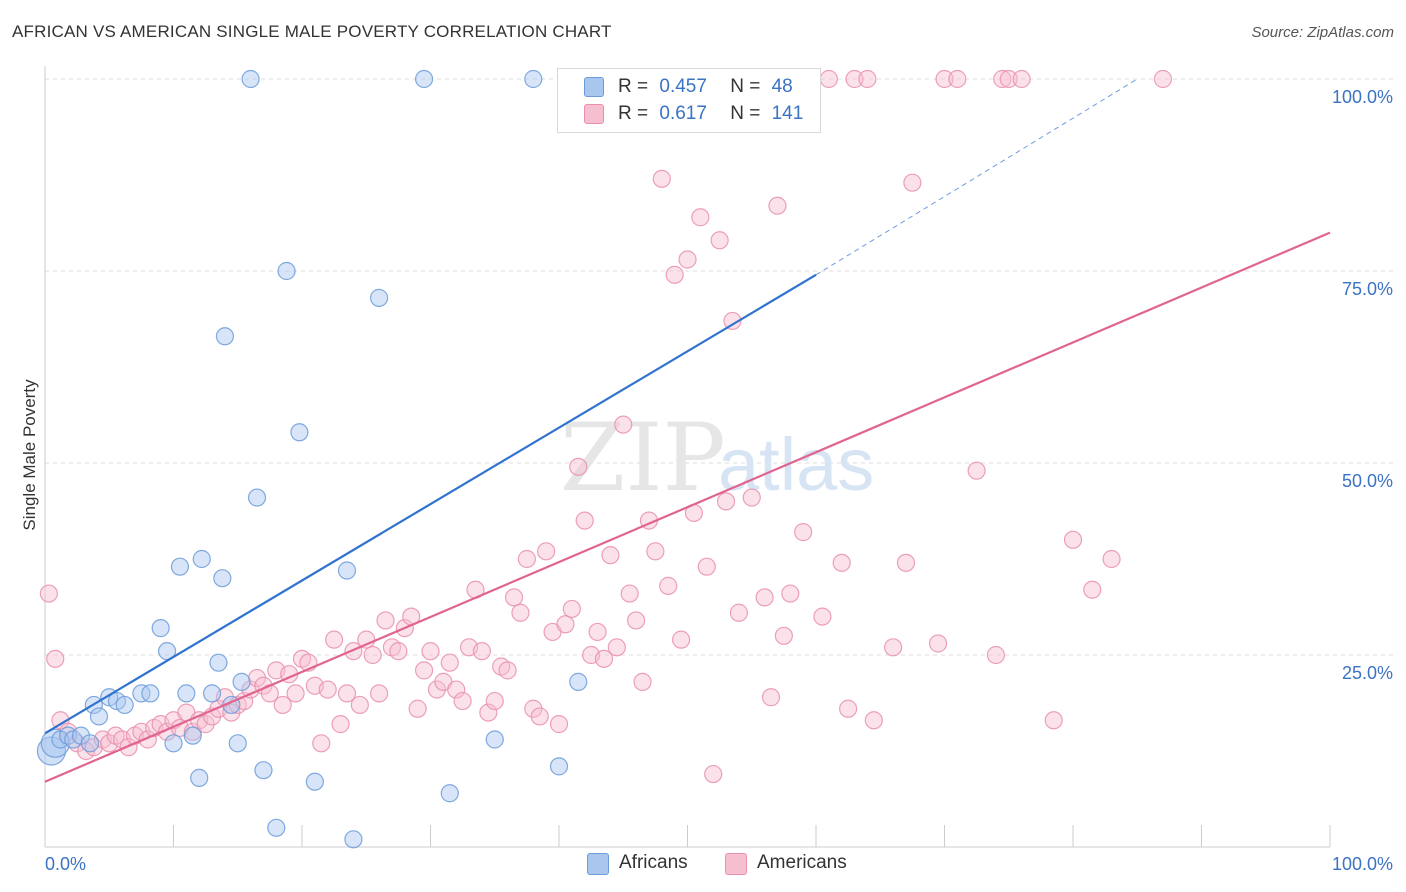 This screenshot has height=892, width=1406. Describe the element at coordinates (633, 113) in the screenshot. I see `americans-r-label: R =` at that location.